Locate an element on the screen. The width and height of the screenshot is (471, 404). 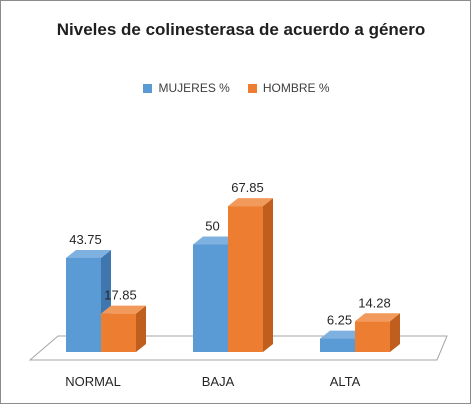
value-label-hombre-normal: 17.85 is located at coordinates (120, 295).